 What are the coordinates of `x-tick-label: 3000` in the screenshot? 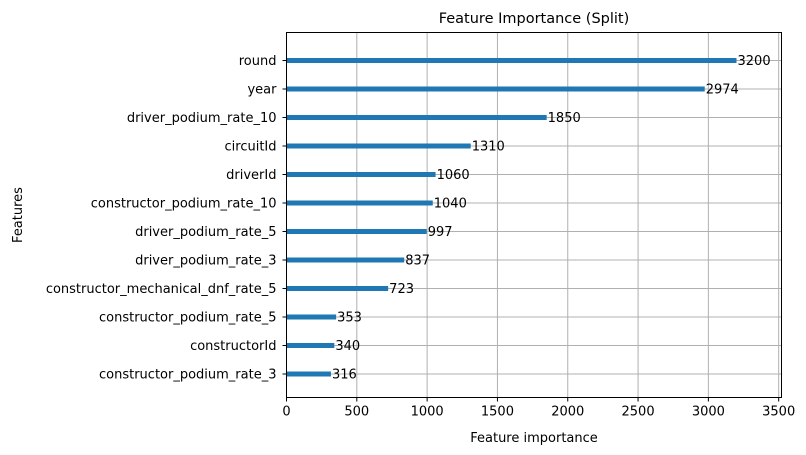 It's located at (708, 412).